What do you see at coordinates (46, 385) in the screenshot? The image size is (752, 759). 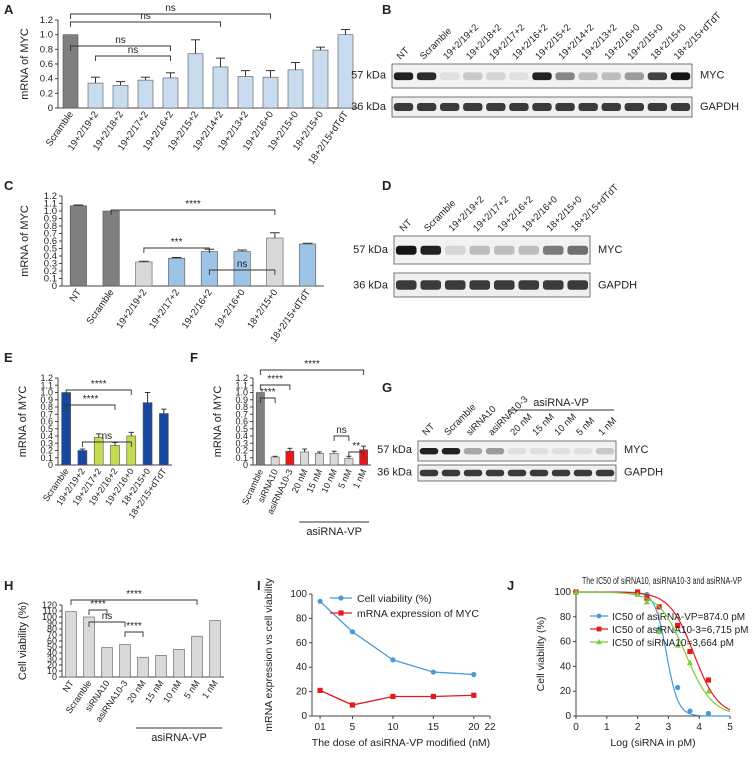 I see `y-tick-label: 1.1` at bounding box center [46, 385].